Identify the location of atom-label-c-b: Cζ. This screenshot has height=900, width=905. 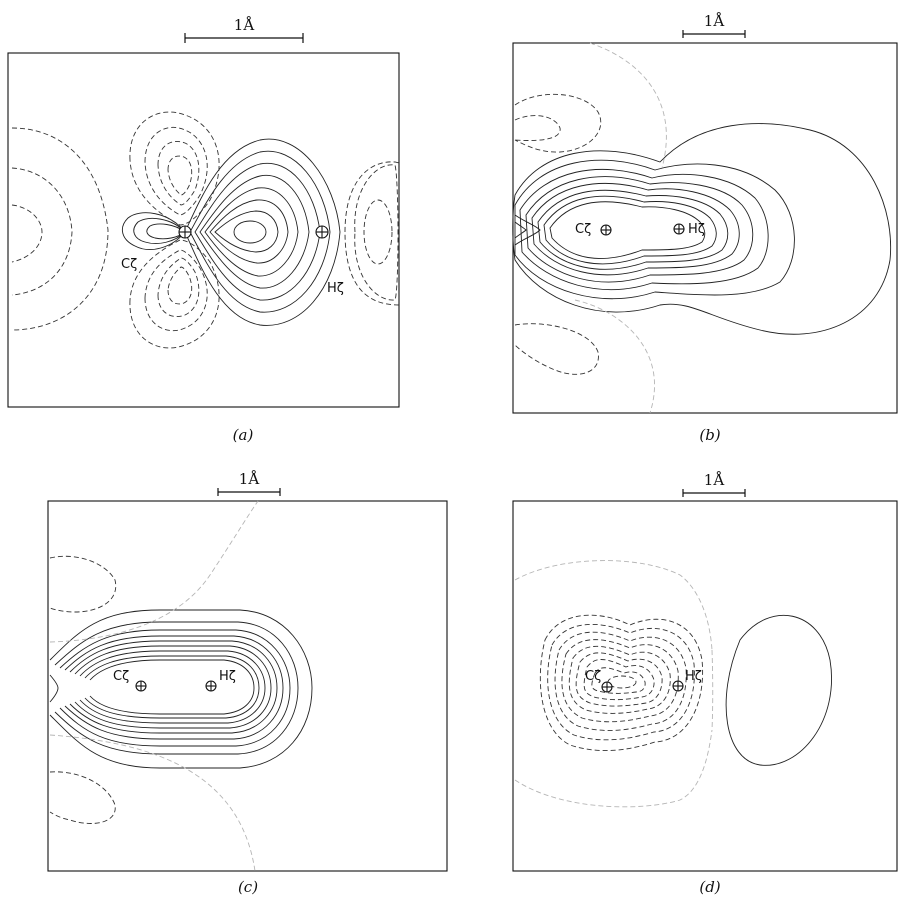
(583, 229).